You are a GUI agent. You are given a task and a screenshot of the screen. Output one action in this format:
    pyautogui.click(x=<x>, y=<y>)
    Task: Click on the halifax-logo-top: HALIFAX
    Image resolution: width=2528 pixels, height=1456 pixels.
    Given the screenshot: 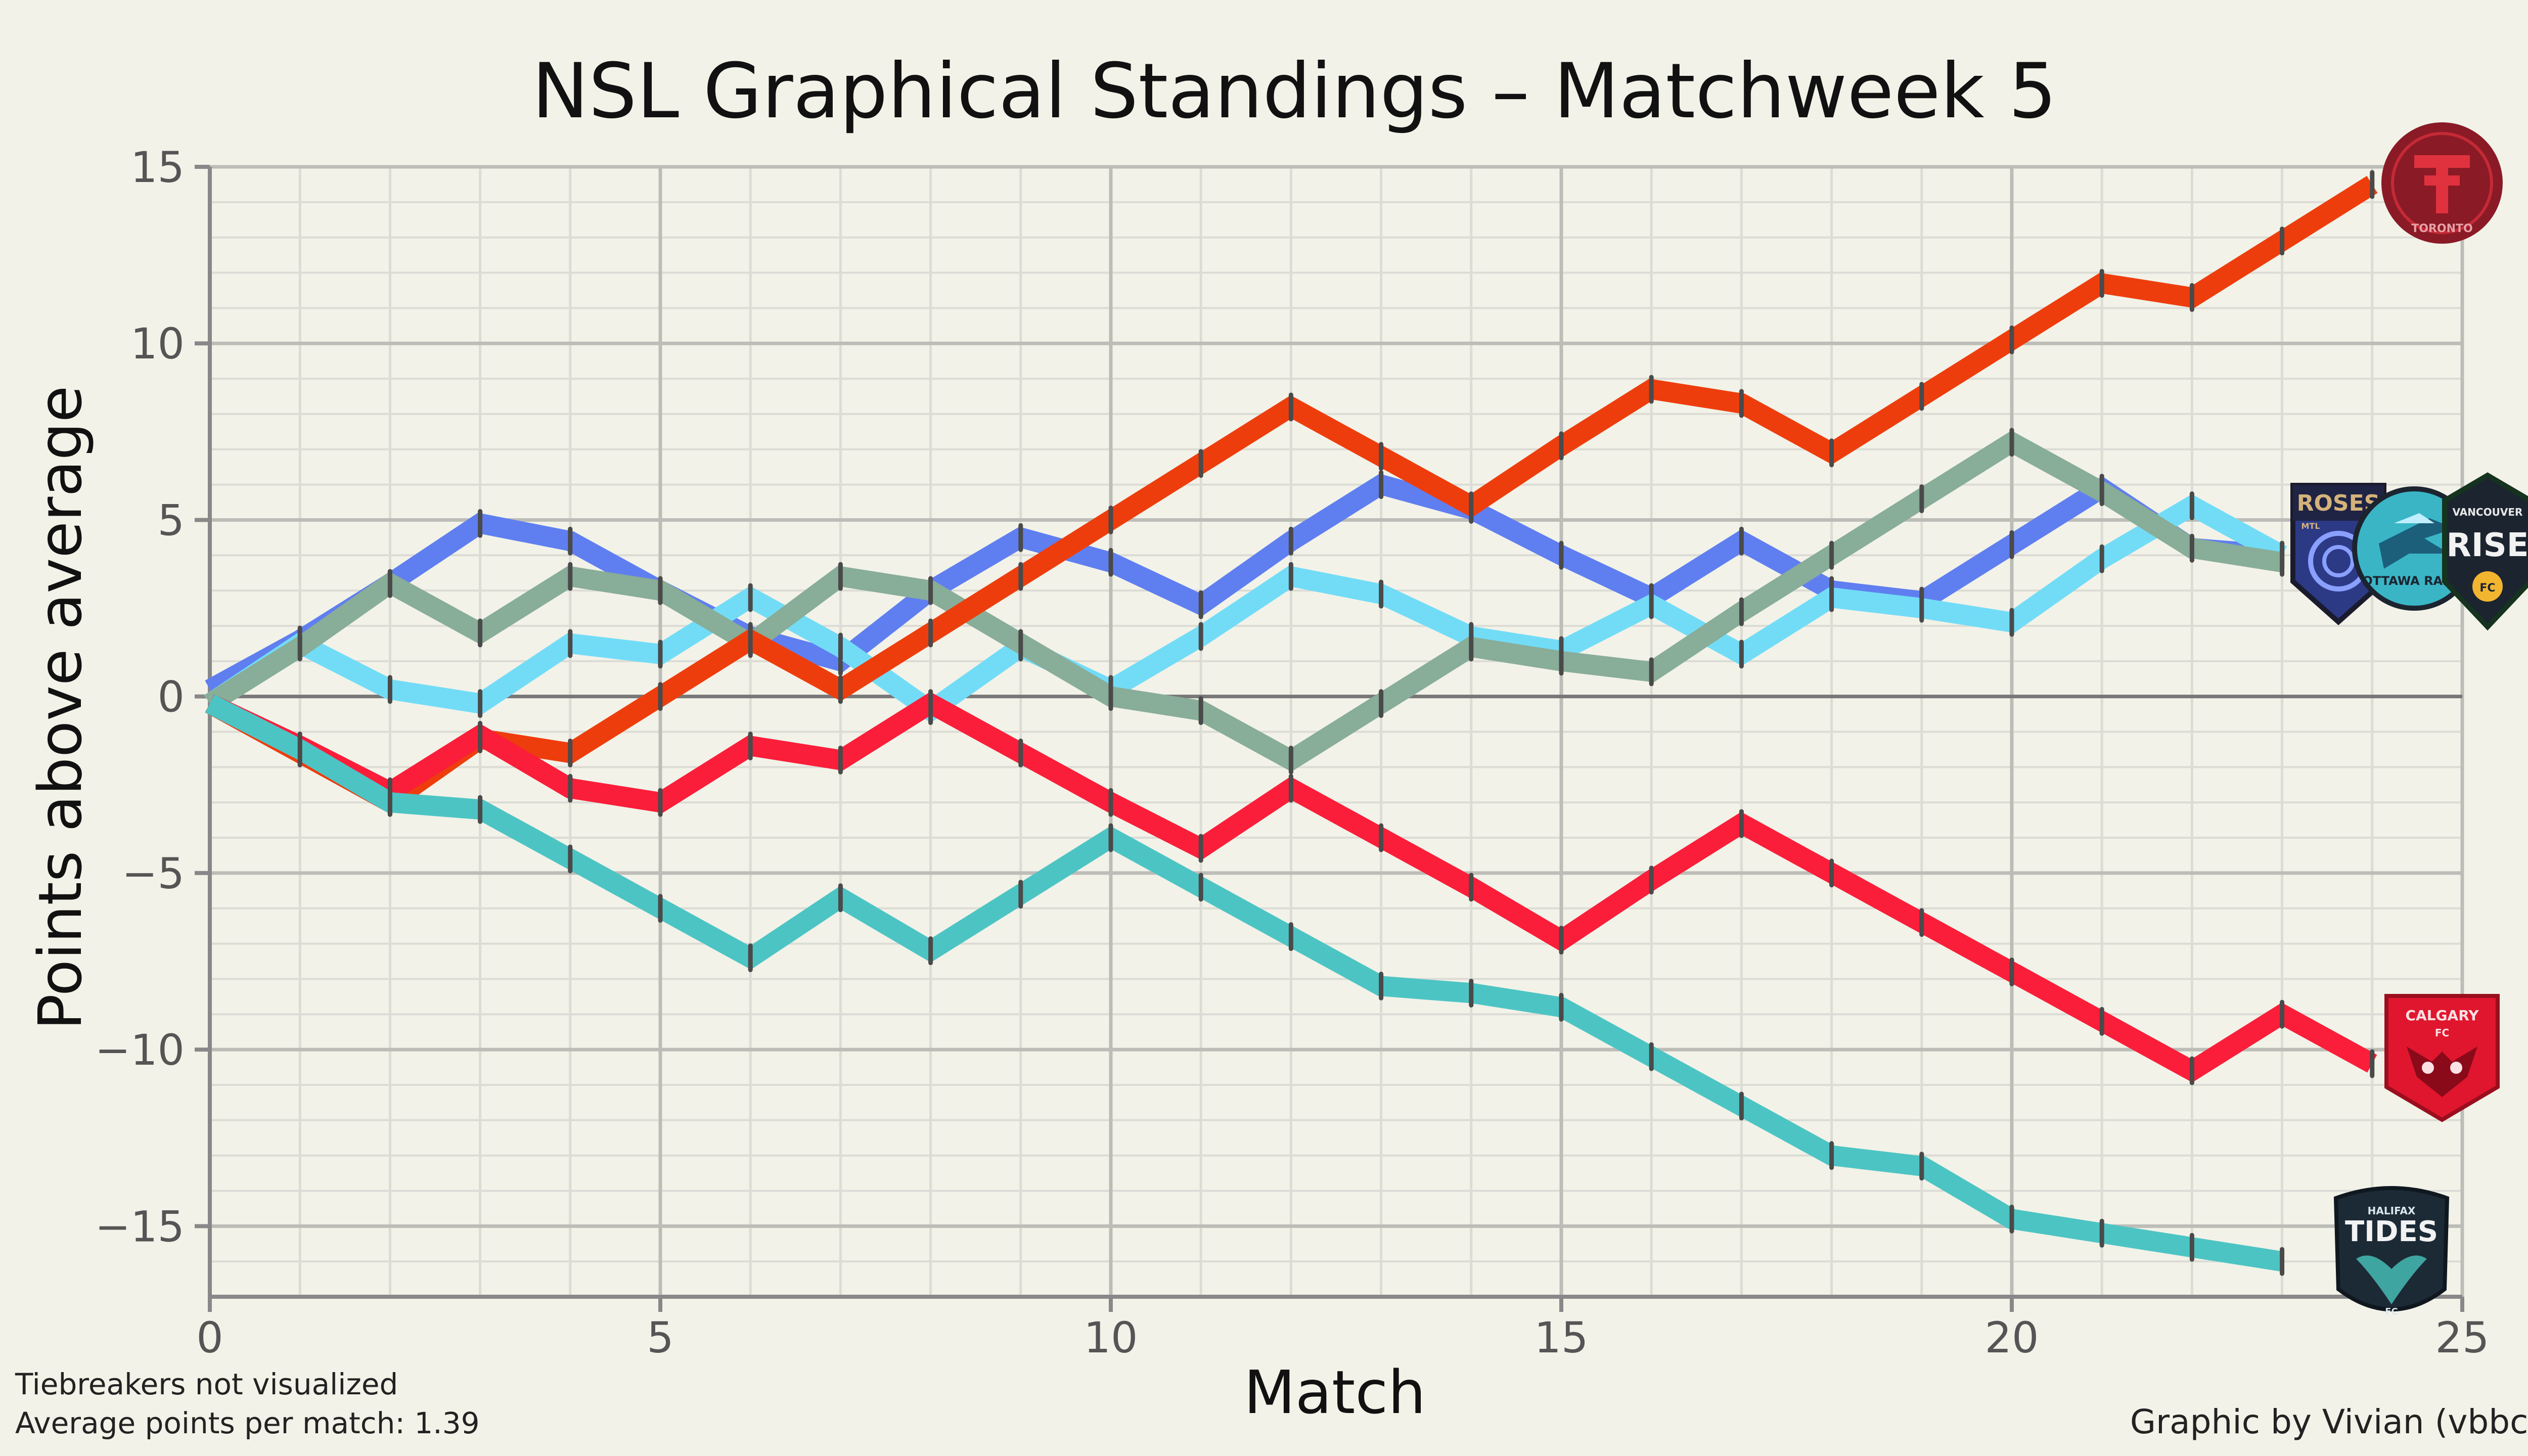 What is the action you would take?
    pyautogui.click(x=2392, y=1211)
    